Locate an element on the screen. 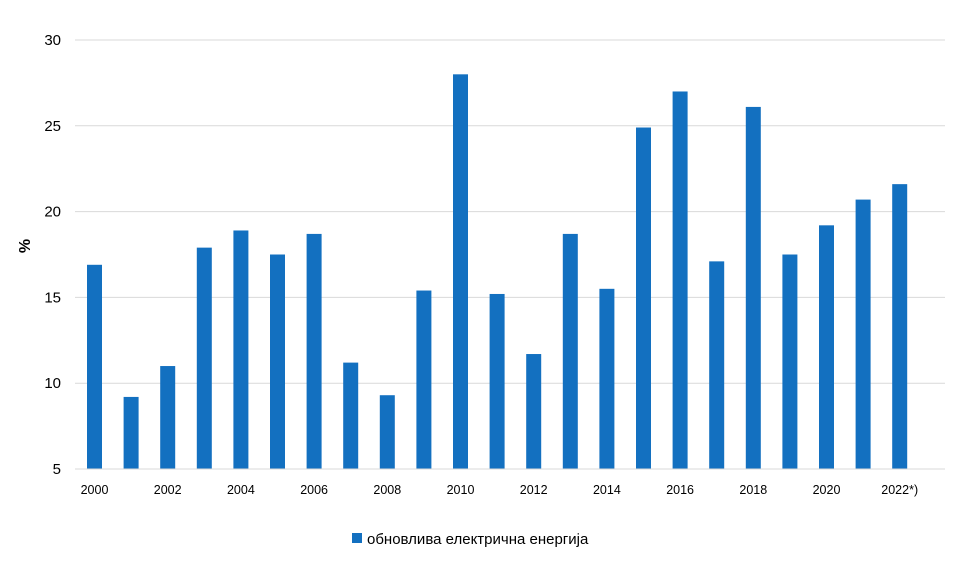 The width and height of the screenshot is (960, 567). x-tick-label: 2006 is located at coordinates (314, 490).